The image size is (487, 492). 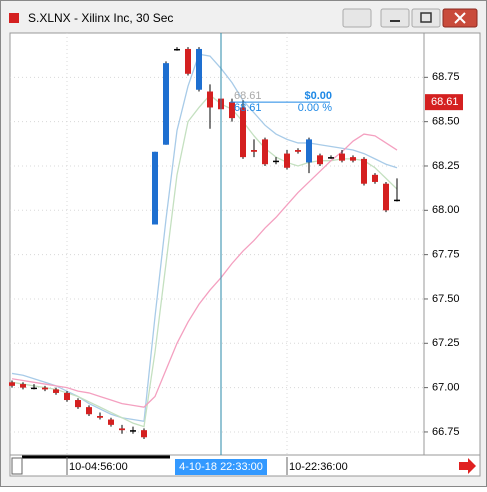 I want to click on crosshair-time-box, so click(x=221, y=467).